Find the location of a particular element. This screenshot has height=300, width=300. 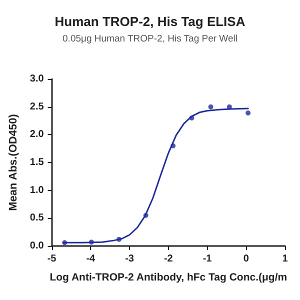

chart-title: Human TROP-2, His Tag ELISA is located at coordinates (150, 21).